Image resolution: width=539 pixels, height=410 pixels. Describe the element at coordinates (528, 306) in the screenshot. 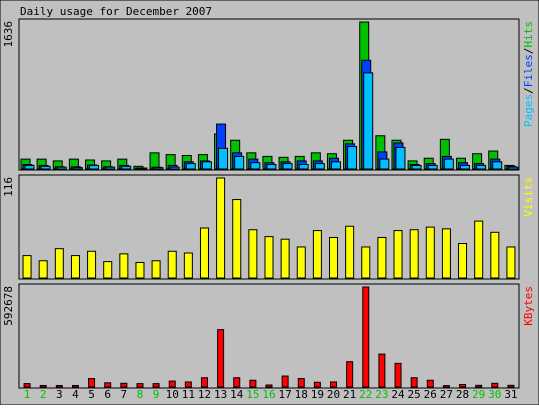

I see `panel-kbytes-legend: KBytes` at that location.